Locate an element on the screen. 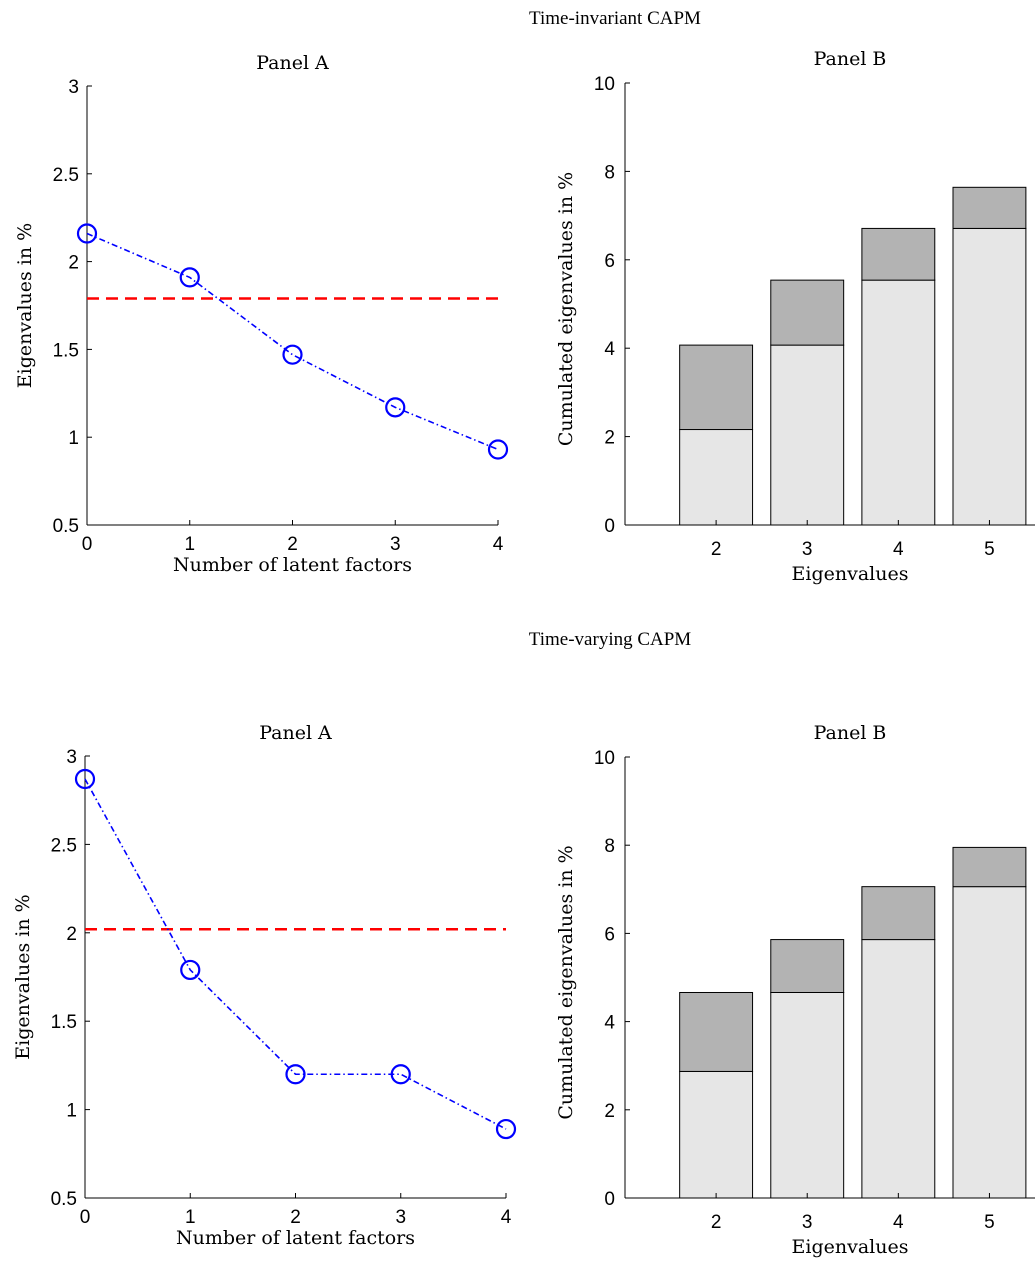  section-title-invariant: Time-invariant CAPM is located at coordinates (615, 18).